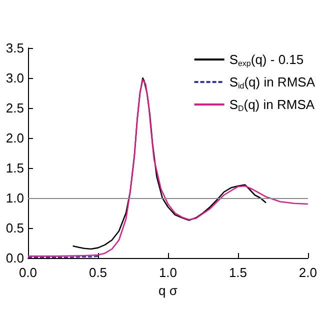  Describe the element at coordinates (168, 272) in the screenshot. I see `x-tick-label: 1.0` at that location.